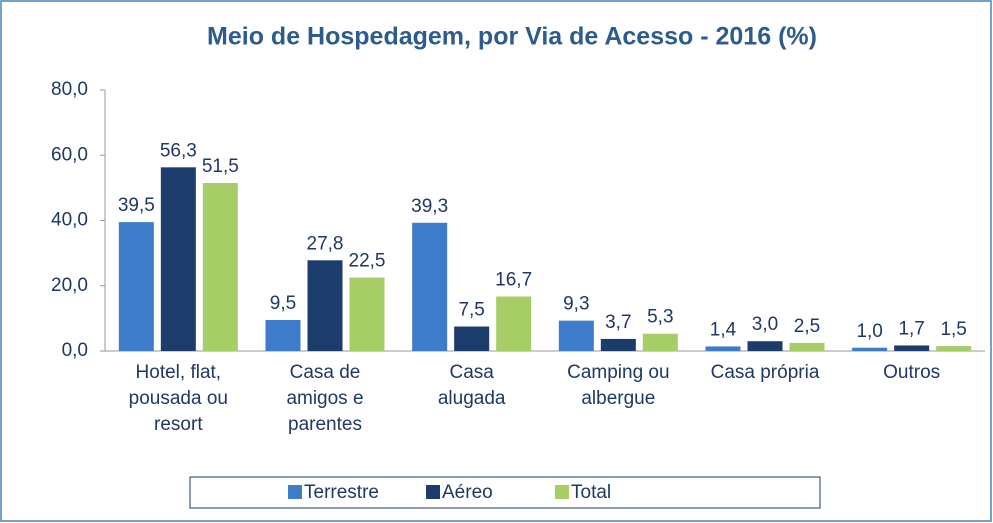  Describe the element at coordinates (69, 220) in the screenshot. I see `y-tick-label: 40,0` at that location.